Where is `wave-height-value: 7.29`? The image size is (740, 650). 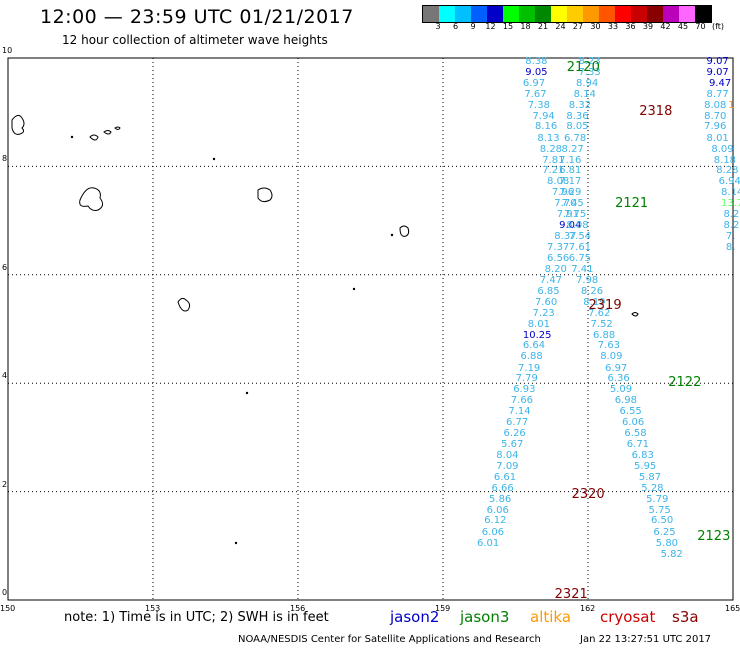
wave-height-value: 7.29 is located at coordinates (570, 193).